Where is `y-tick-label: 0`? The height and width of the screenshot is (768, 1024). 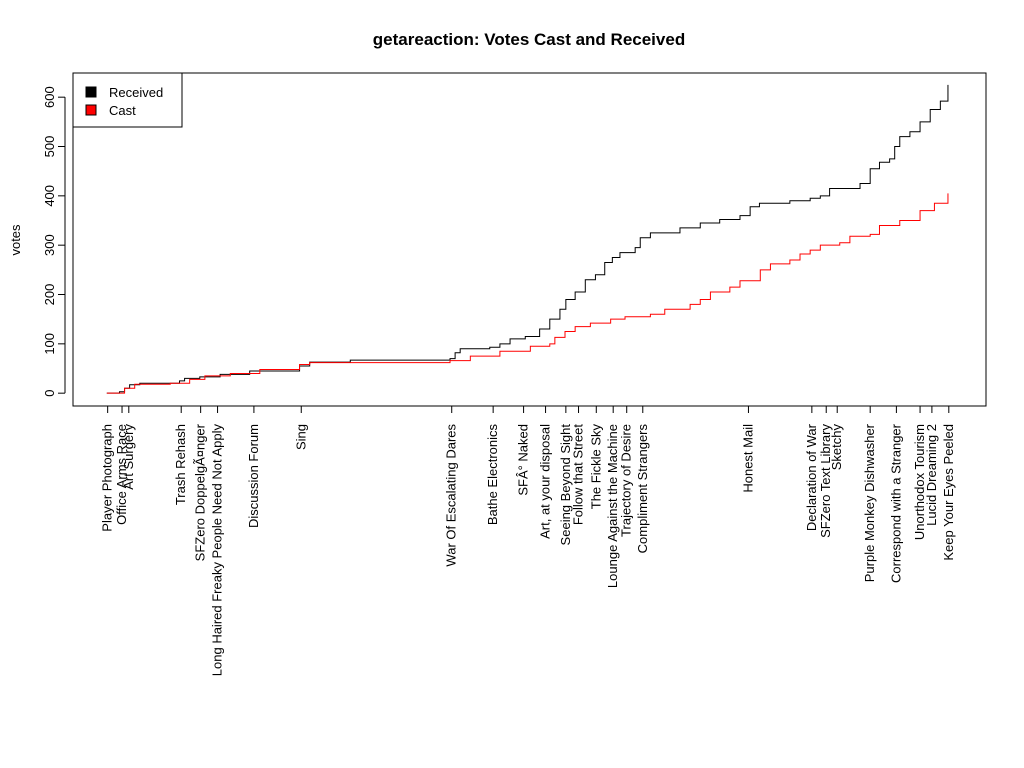 y-tick-label: 0 is located at coordinates (49, 393).